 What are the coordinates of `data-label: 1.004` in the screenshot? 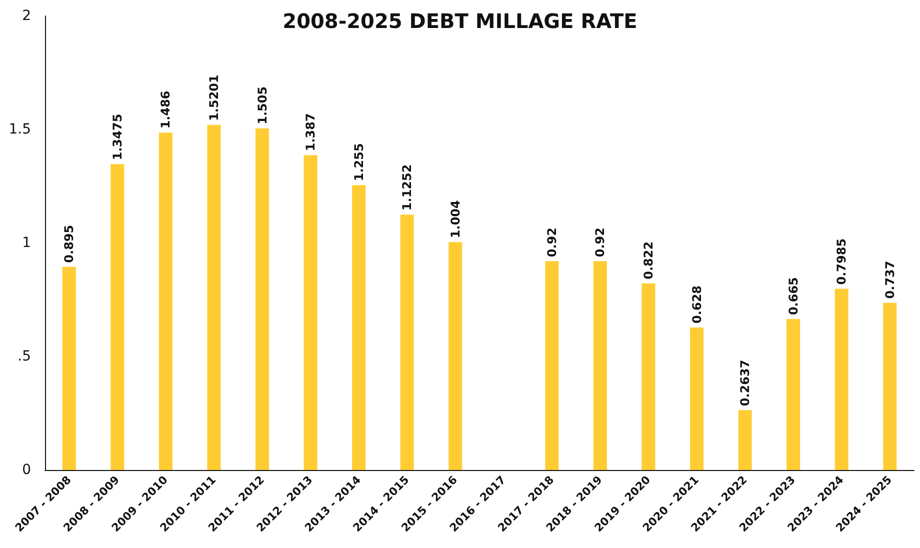 It's located at (455, 219).